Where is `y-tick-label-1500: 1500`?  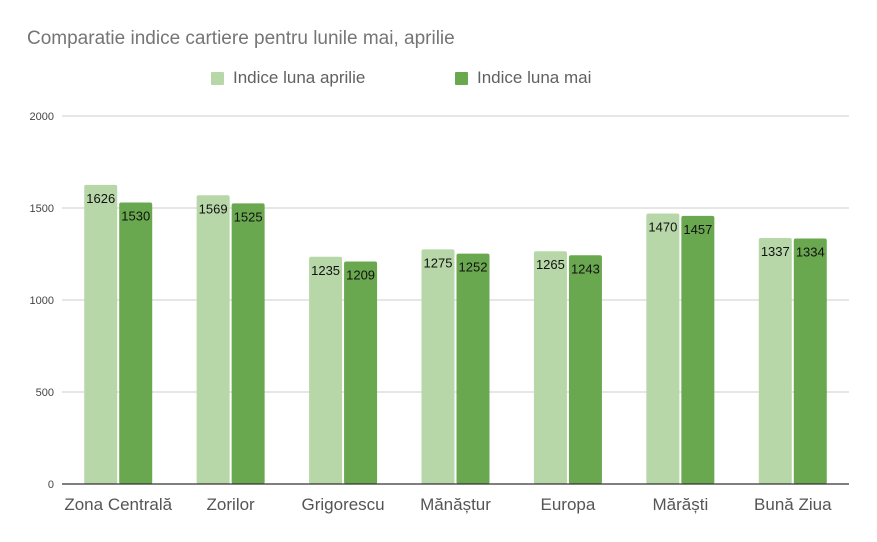
y-tick-label-1500: 1500 is located at coordinates (42, 209).